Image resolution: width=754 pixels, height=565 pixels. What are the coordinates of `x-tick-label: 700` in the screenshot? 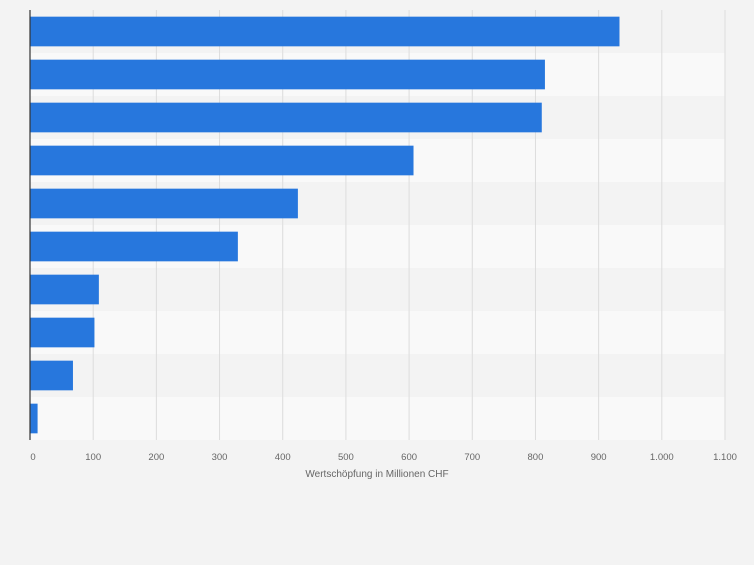 It's located at (472, 457).